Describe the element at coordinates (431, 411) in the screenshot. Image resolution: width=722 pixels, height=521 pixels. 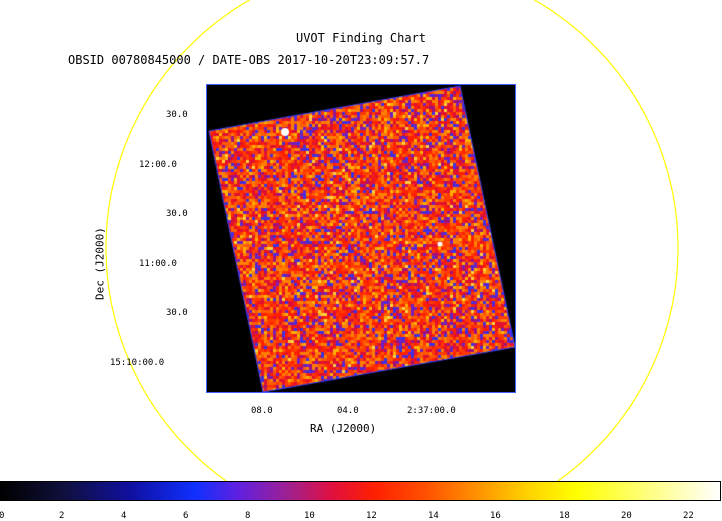
I see `ra-tick: 2:37:00.0` at that location.